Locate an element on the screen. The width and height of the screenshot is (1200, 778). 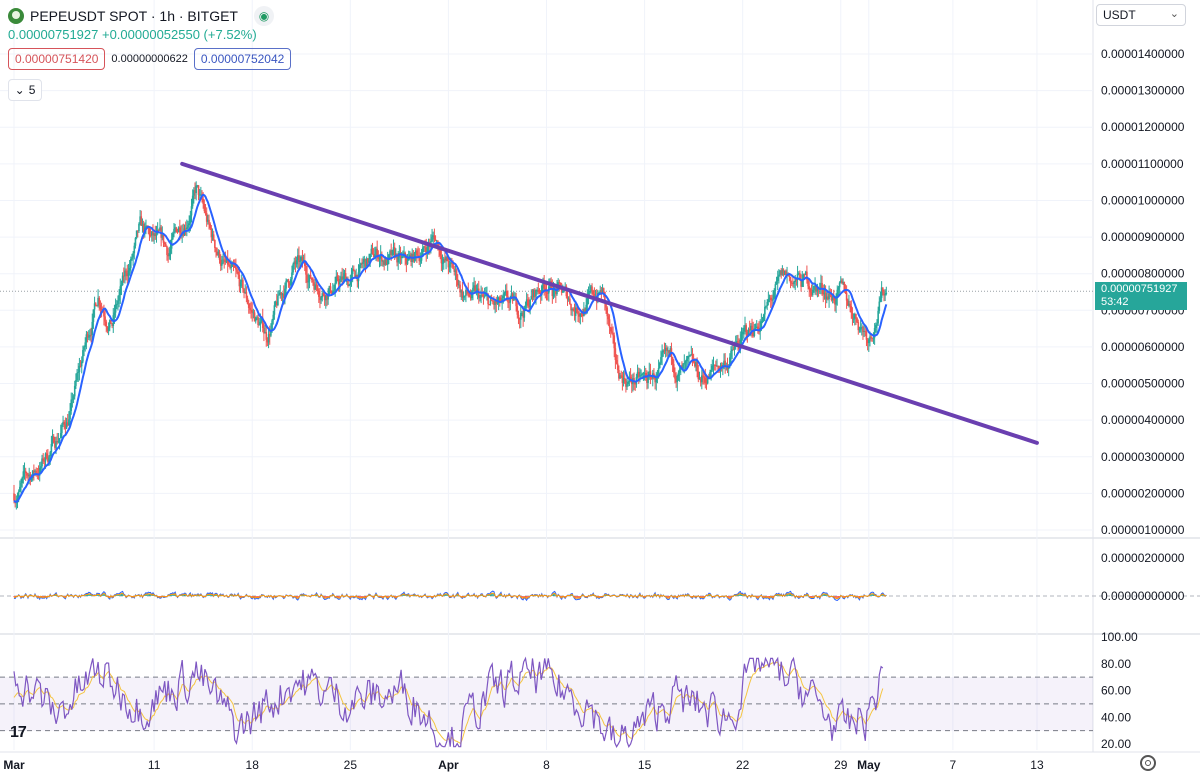
sell-price-box: 0.00000751420 is located at coordinates (57, 59).